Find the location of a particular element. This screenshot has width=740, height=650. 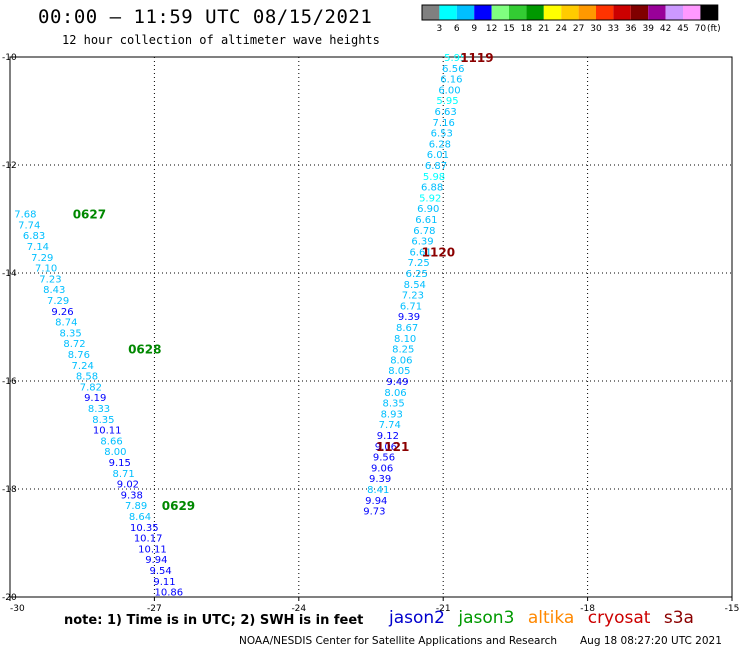

pass-time-label: 0627 is located at coordinates (89, 215).